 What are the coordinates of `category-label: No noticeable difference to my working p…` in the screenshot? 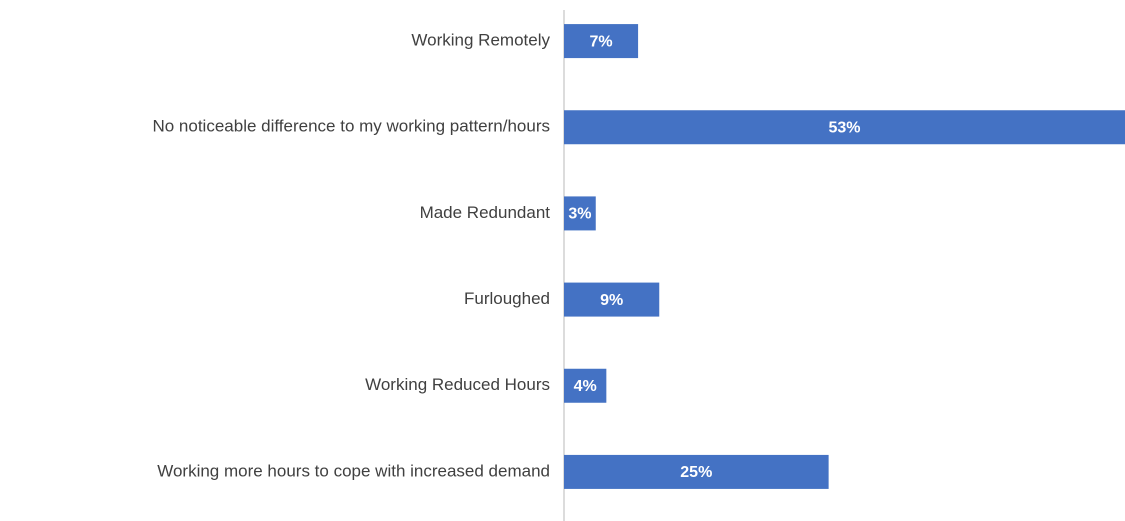 It's located at (351, 126).